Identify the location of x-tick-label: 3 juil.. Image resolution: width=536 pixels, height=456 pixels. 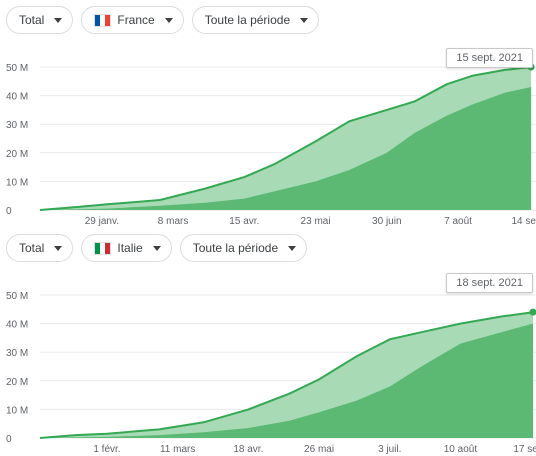
(389, 449).